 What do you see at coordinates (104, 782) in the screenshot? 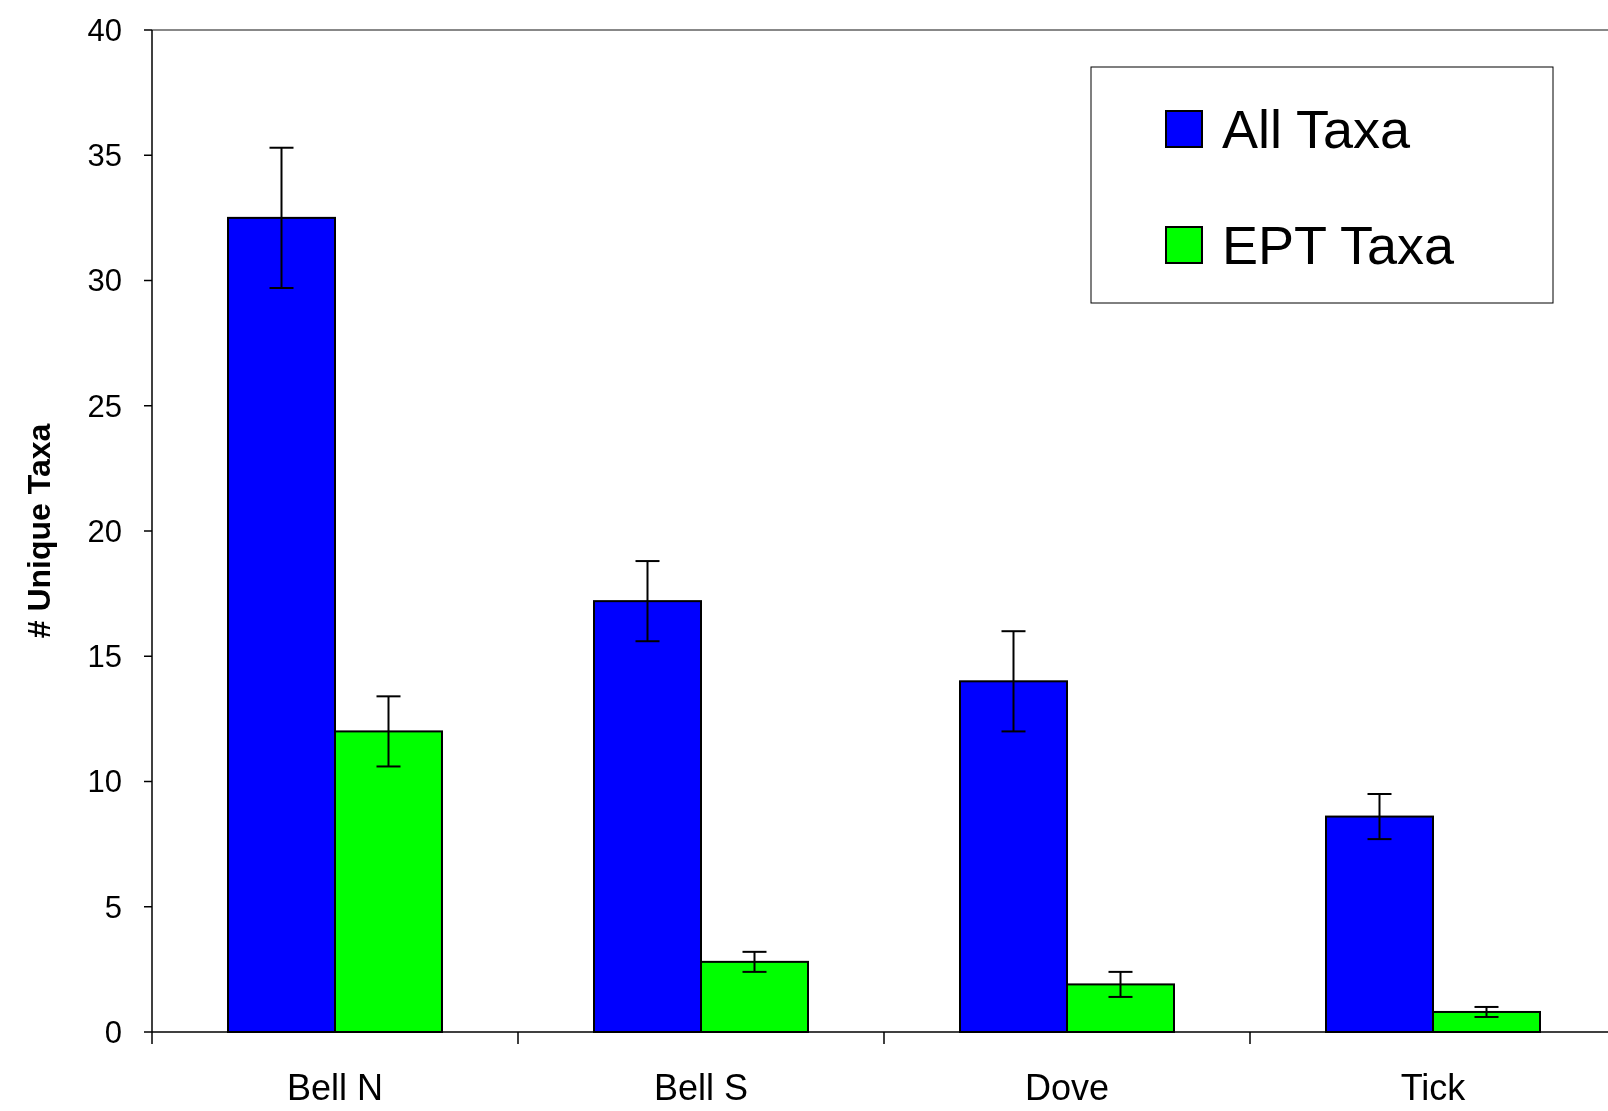
I see `y-tick-label: 10` at bounding box center [104, 782].